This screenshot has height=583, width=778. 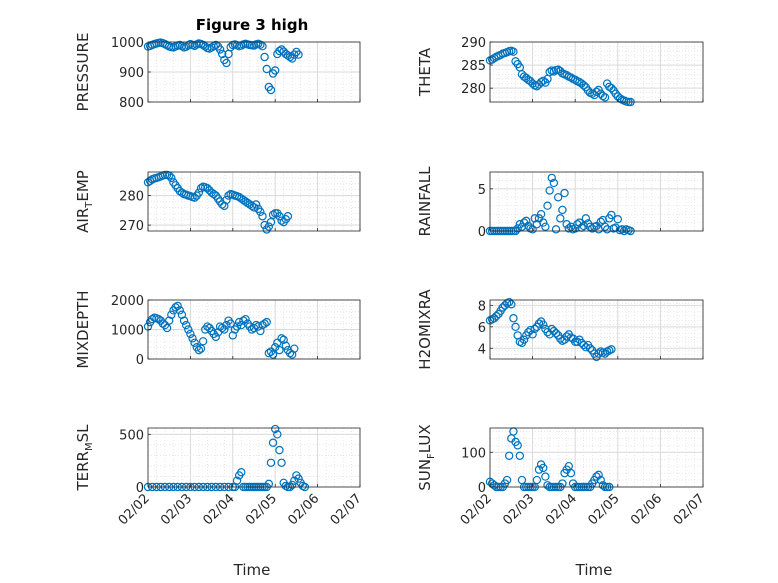 I want to click on y-tick-label: 900, so click(x=131, y=73).